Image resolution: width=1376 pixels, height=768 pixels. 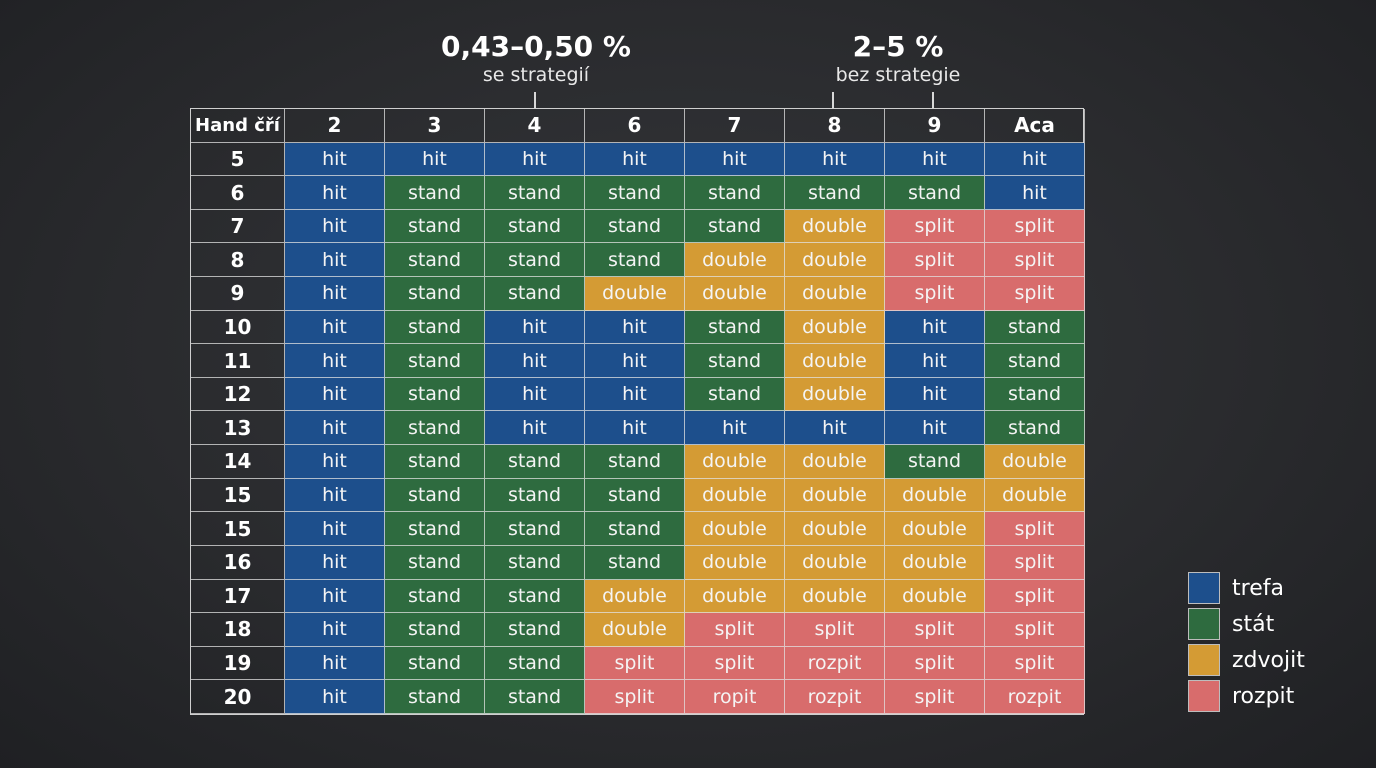 What do you see at coordinates (238, 562) in the screenshot?
I see `row-label-16: 16` at bounding box center [238, 562].